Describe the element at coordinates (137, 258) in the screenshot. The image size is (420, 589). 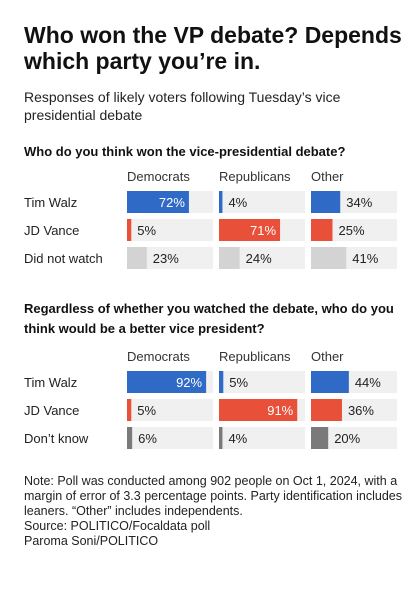
I see `bar-chart-won-debate-r2-c0` at that location.